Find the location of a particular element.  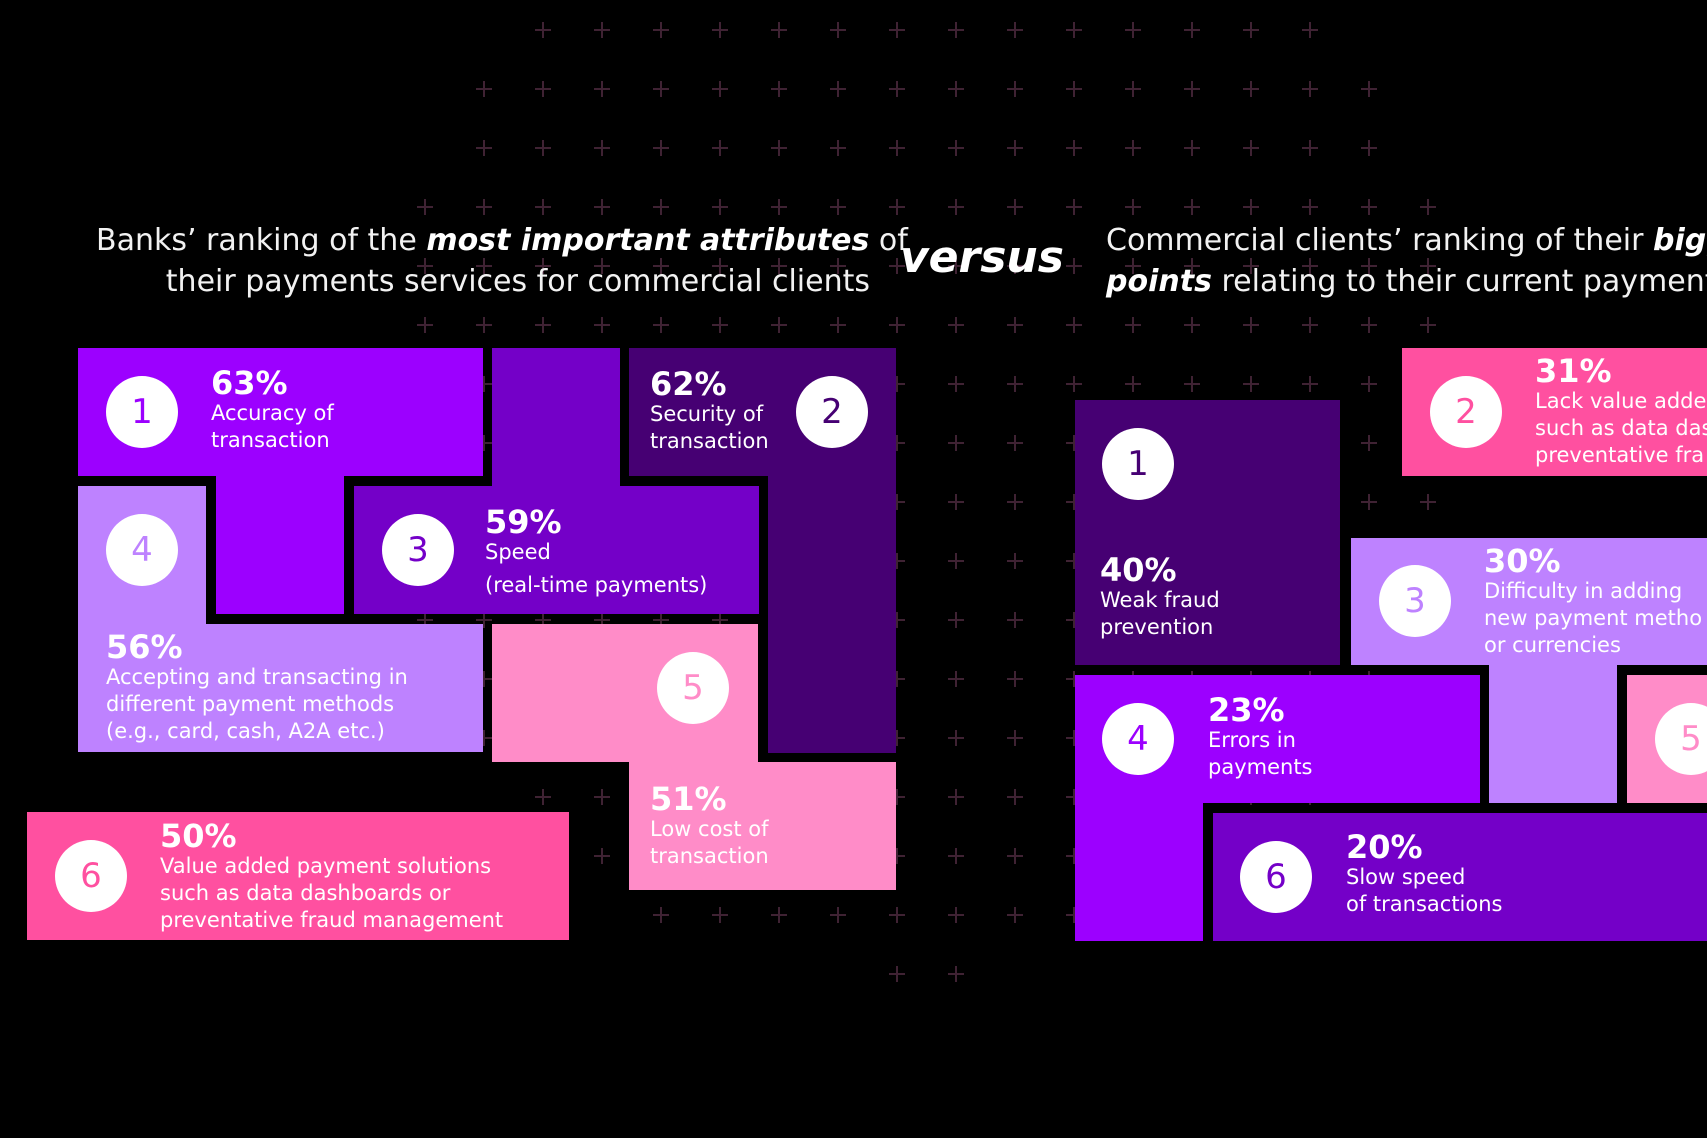

client-rank-5-badge: 5 is located at coordinates (1681, 739).